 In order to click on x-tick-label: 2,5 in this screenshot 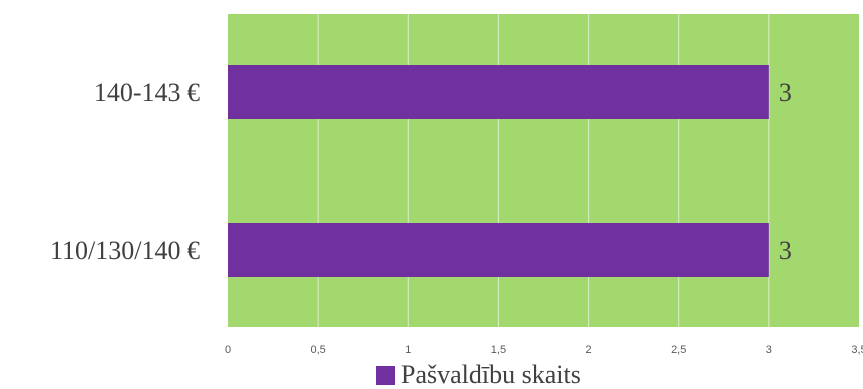, I will do `click(678, 350)`.